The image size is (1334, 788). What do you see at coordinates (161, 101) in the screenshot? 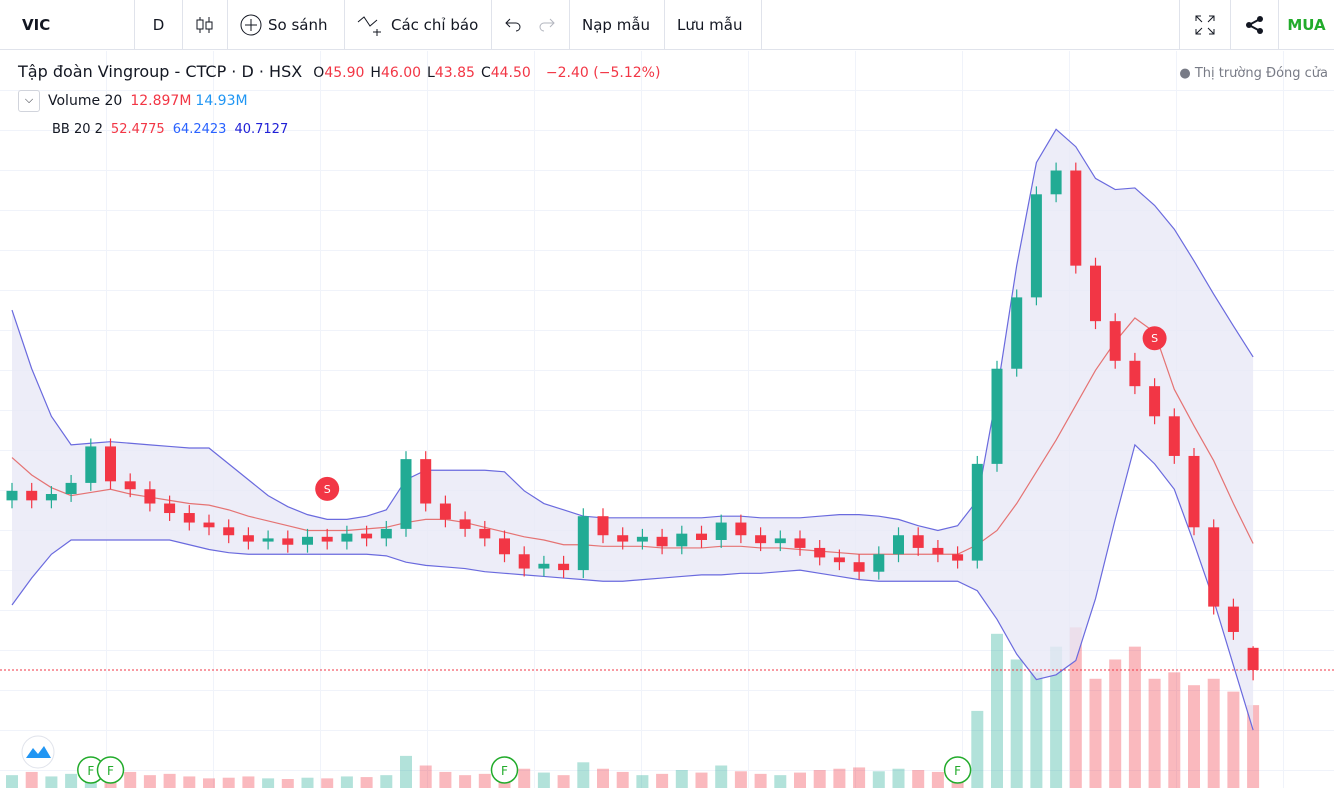
I see `indicator-value: 12.897M` at bounding box center [161, 101].